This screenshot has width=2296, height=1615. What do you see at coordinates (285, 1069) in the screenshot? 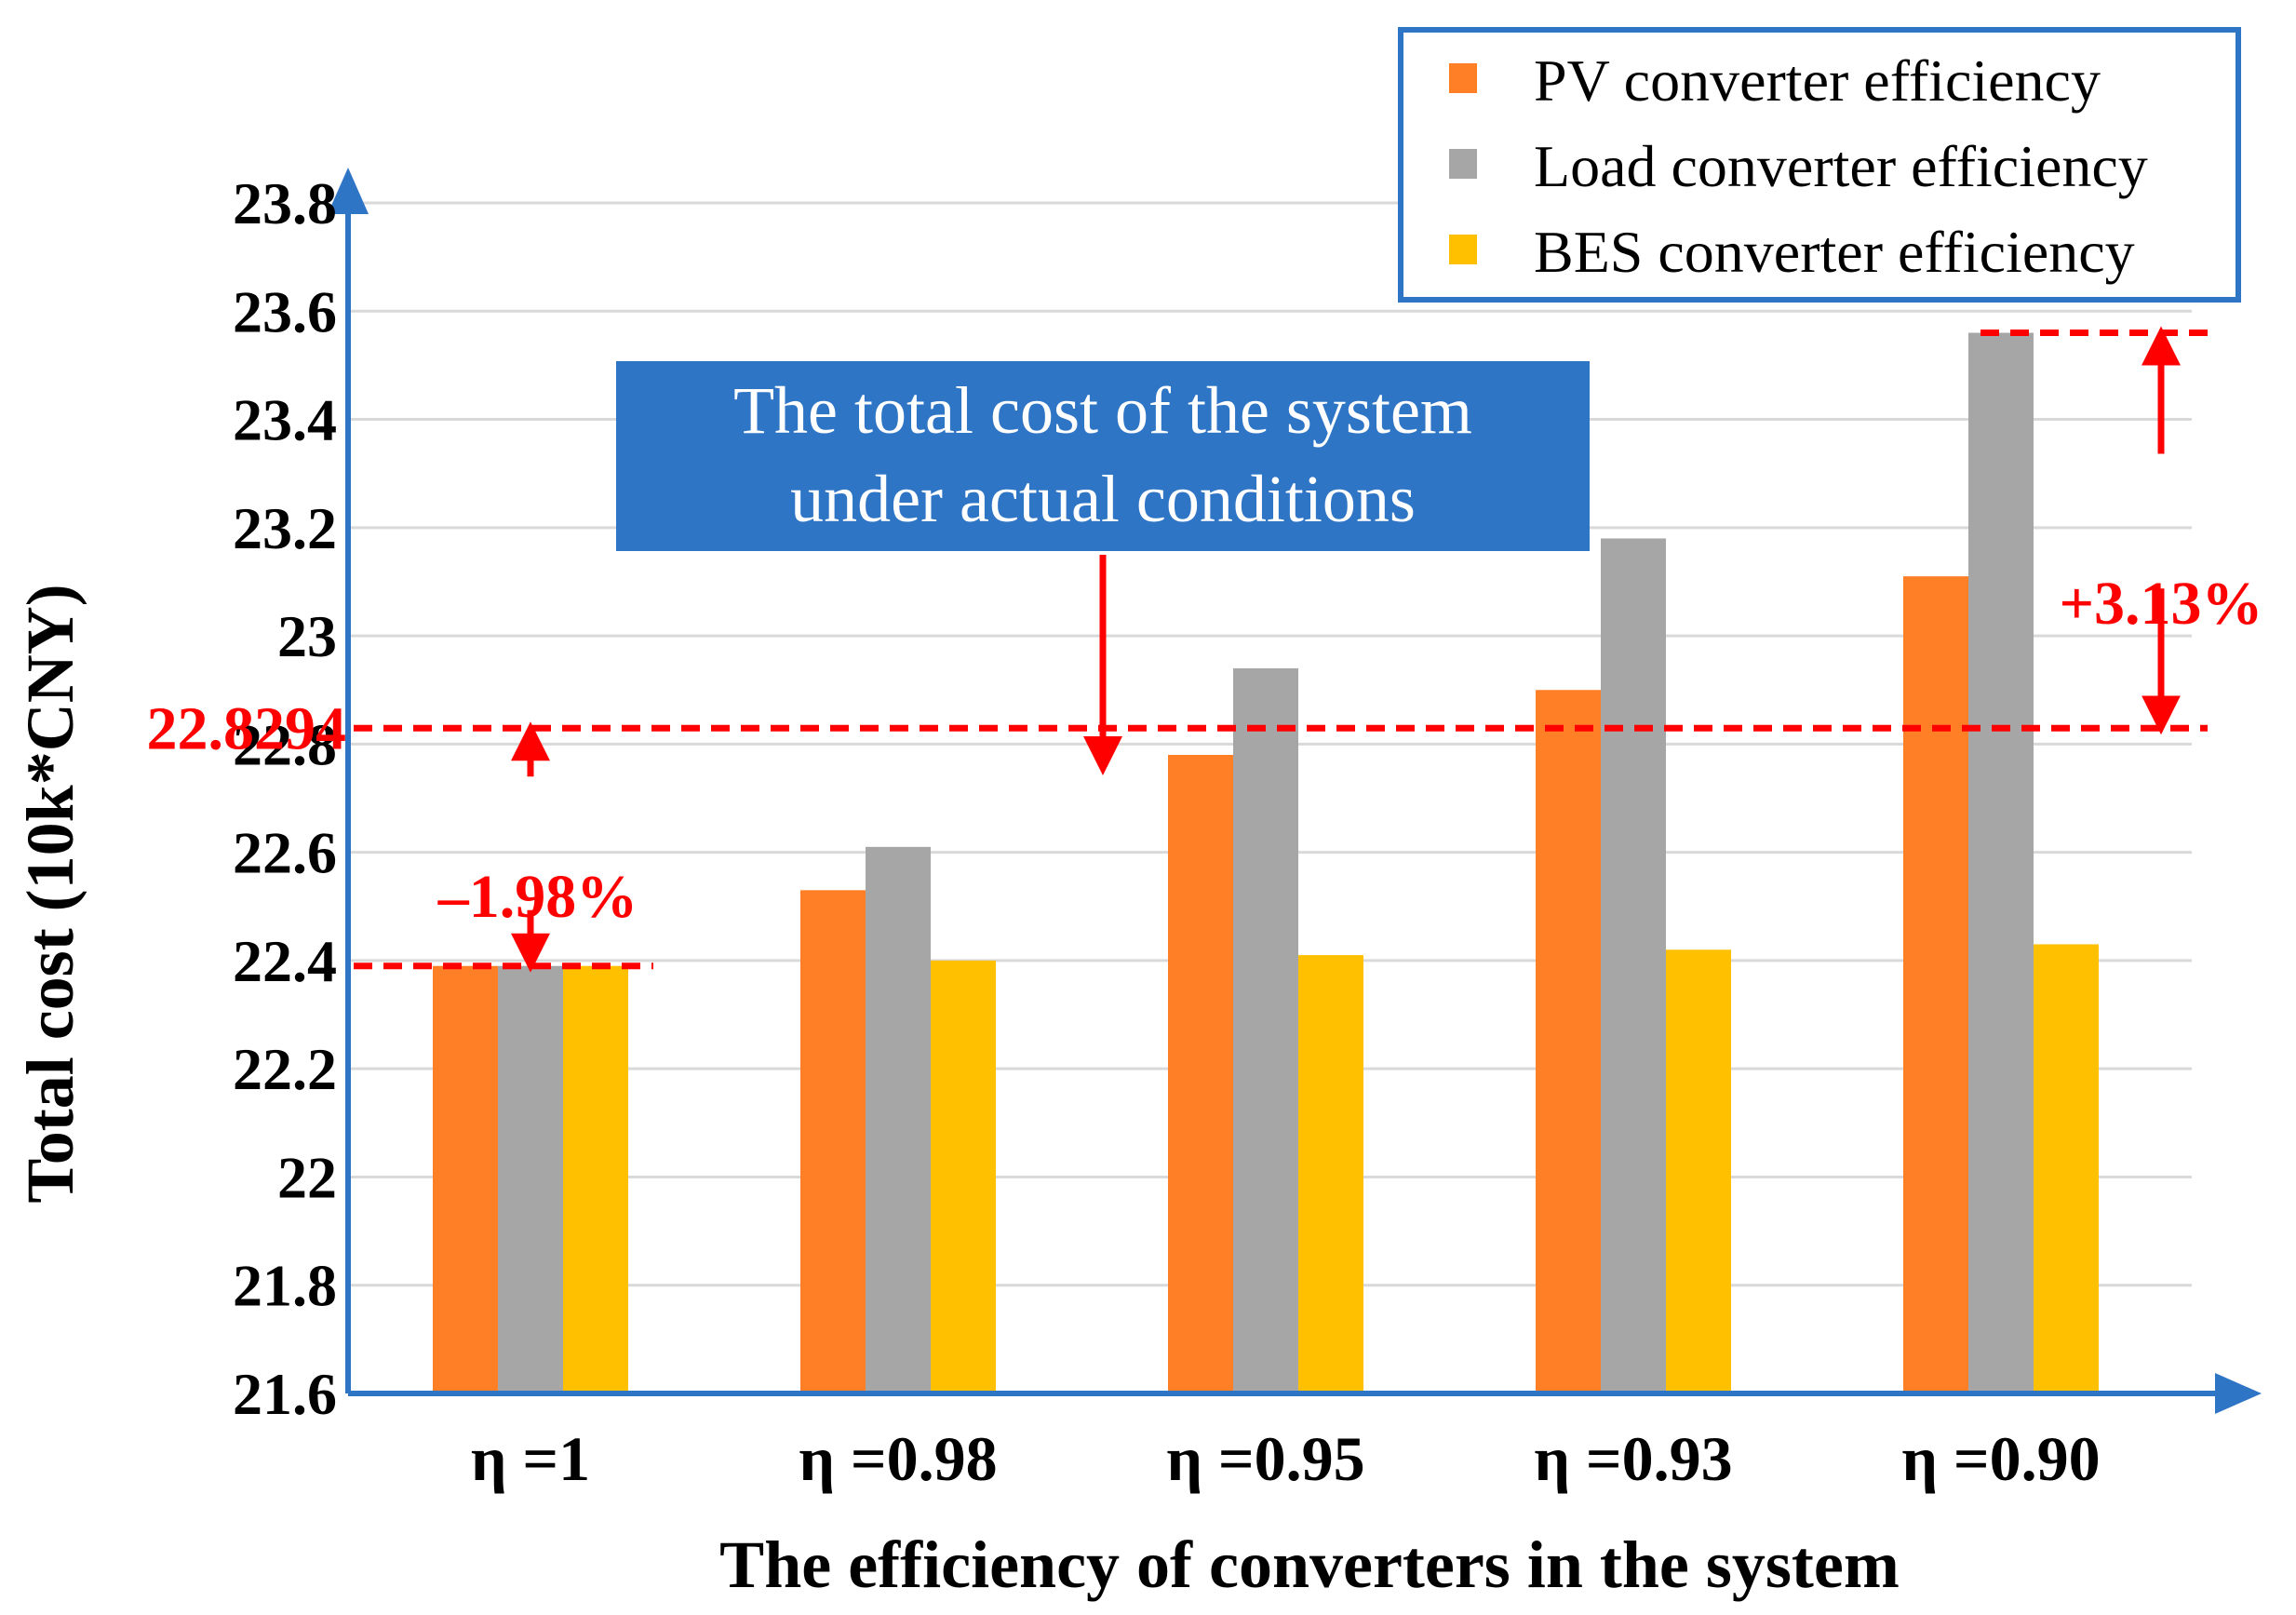
I see `y-tick-label: 22.2` at bounding box center [285, 1069].